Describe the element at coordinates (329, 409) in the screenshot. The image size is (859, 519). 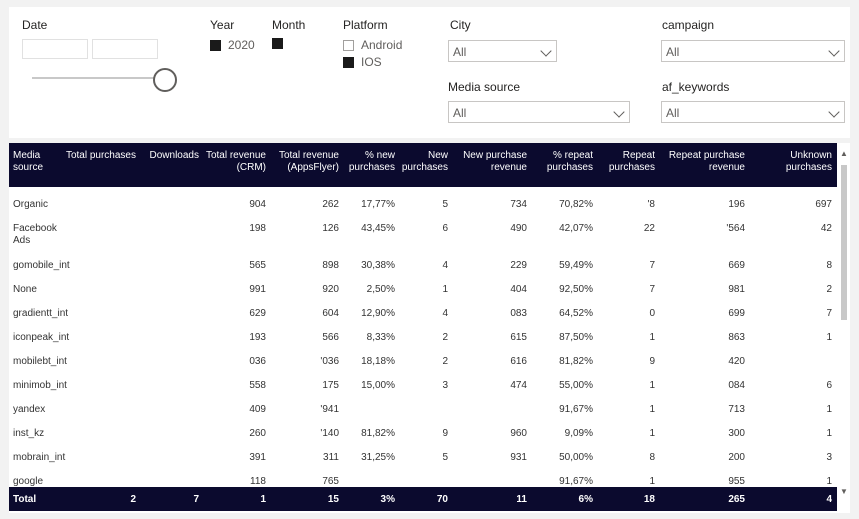
I see `table-cell: '941` at that location.